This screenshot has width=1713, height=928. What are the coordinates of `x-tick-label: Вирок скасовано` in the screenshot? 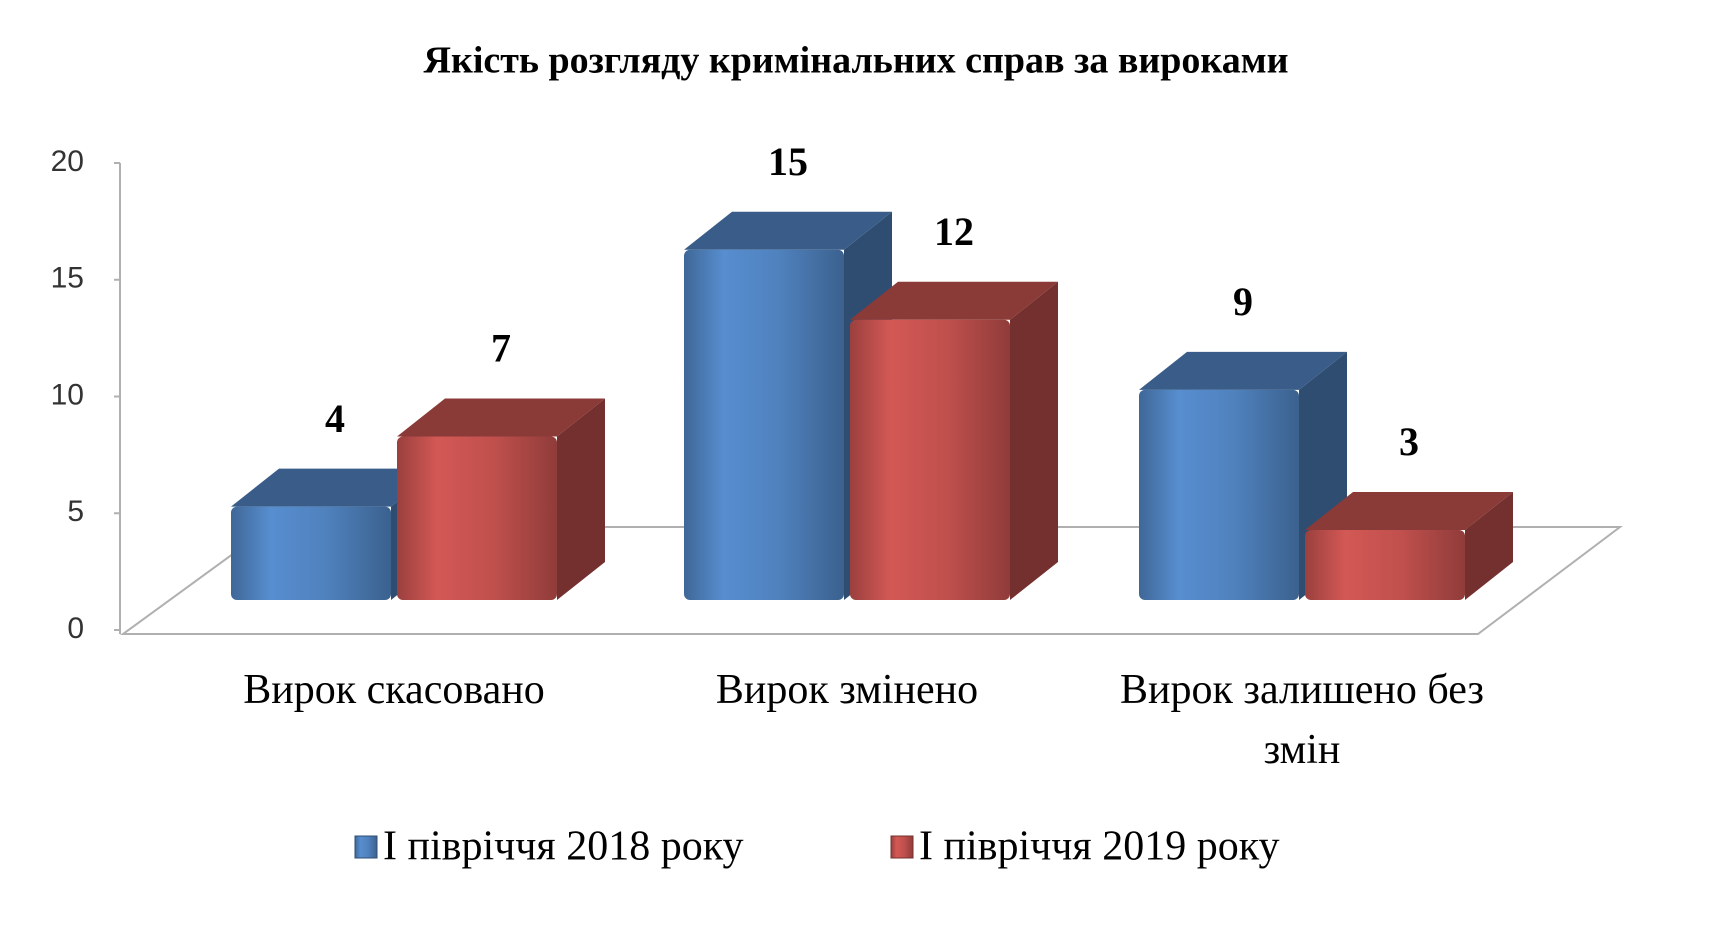 It's located at (394, 690).